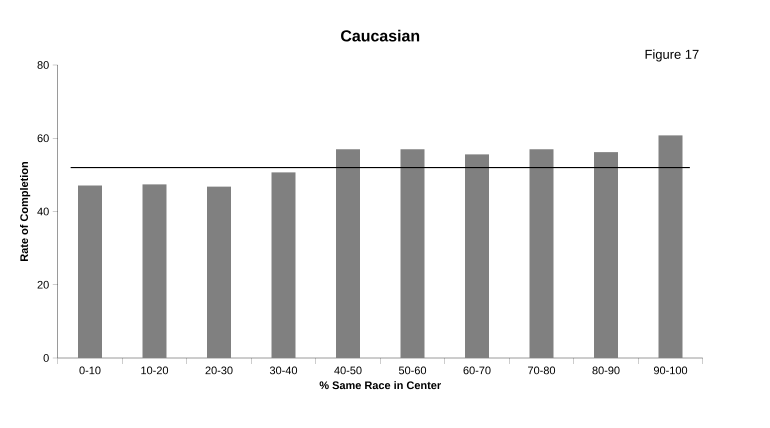 The image size is (770, 428). I want to click on x-tick-label: 30-40, so click(284, 370).